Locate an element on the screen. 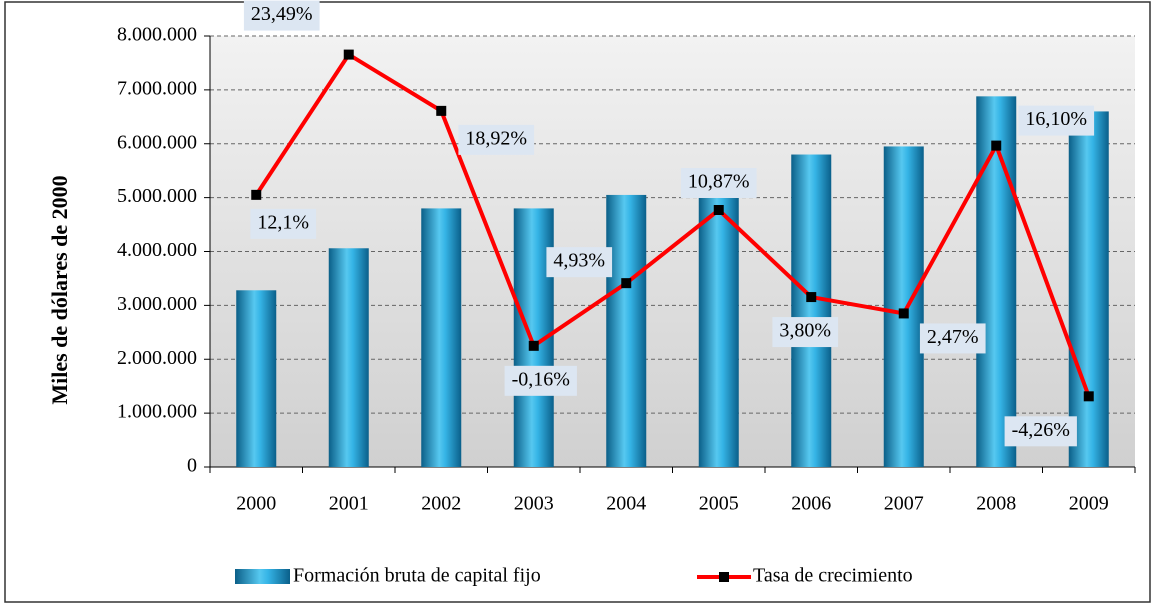 The image size is (1155, 608). data-label: 10,87% is located at coordinates (719, 182).